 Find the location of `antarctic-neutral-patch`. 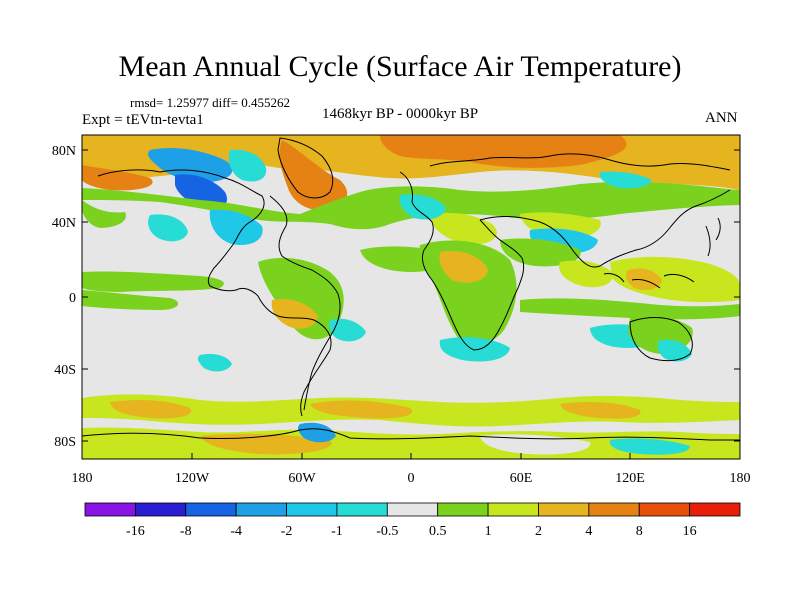

antarctic-neutral-patch is located at coordinates (535, 444).